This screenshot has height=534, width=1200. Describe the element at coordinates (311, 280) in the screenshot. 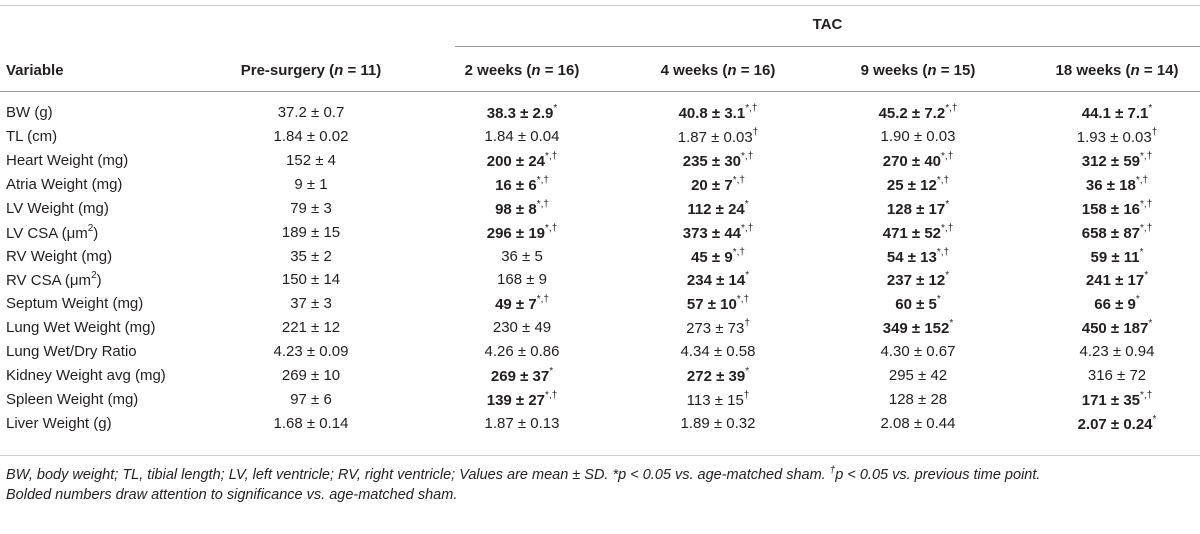

I see `value-cell: 150 ± 14` at that location.